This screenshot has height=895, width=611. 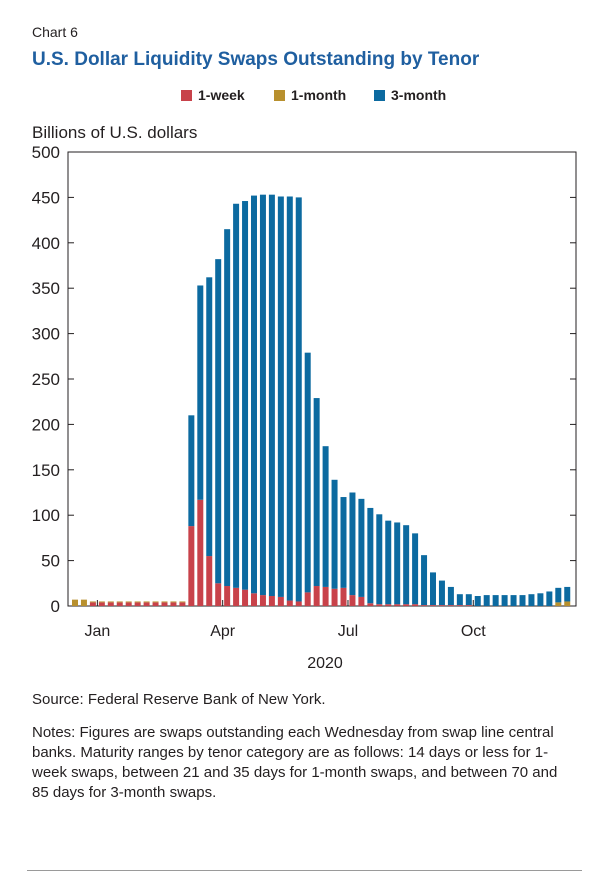 I want to click on y-tick-label: 450, so click(x=46, y=197).